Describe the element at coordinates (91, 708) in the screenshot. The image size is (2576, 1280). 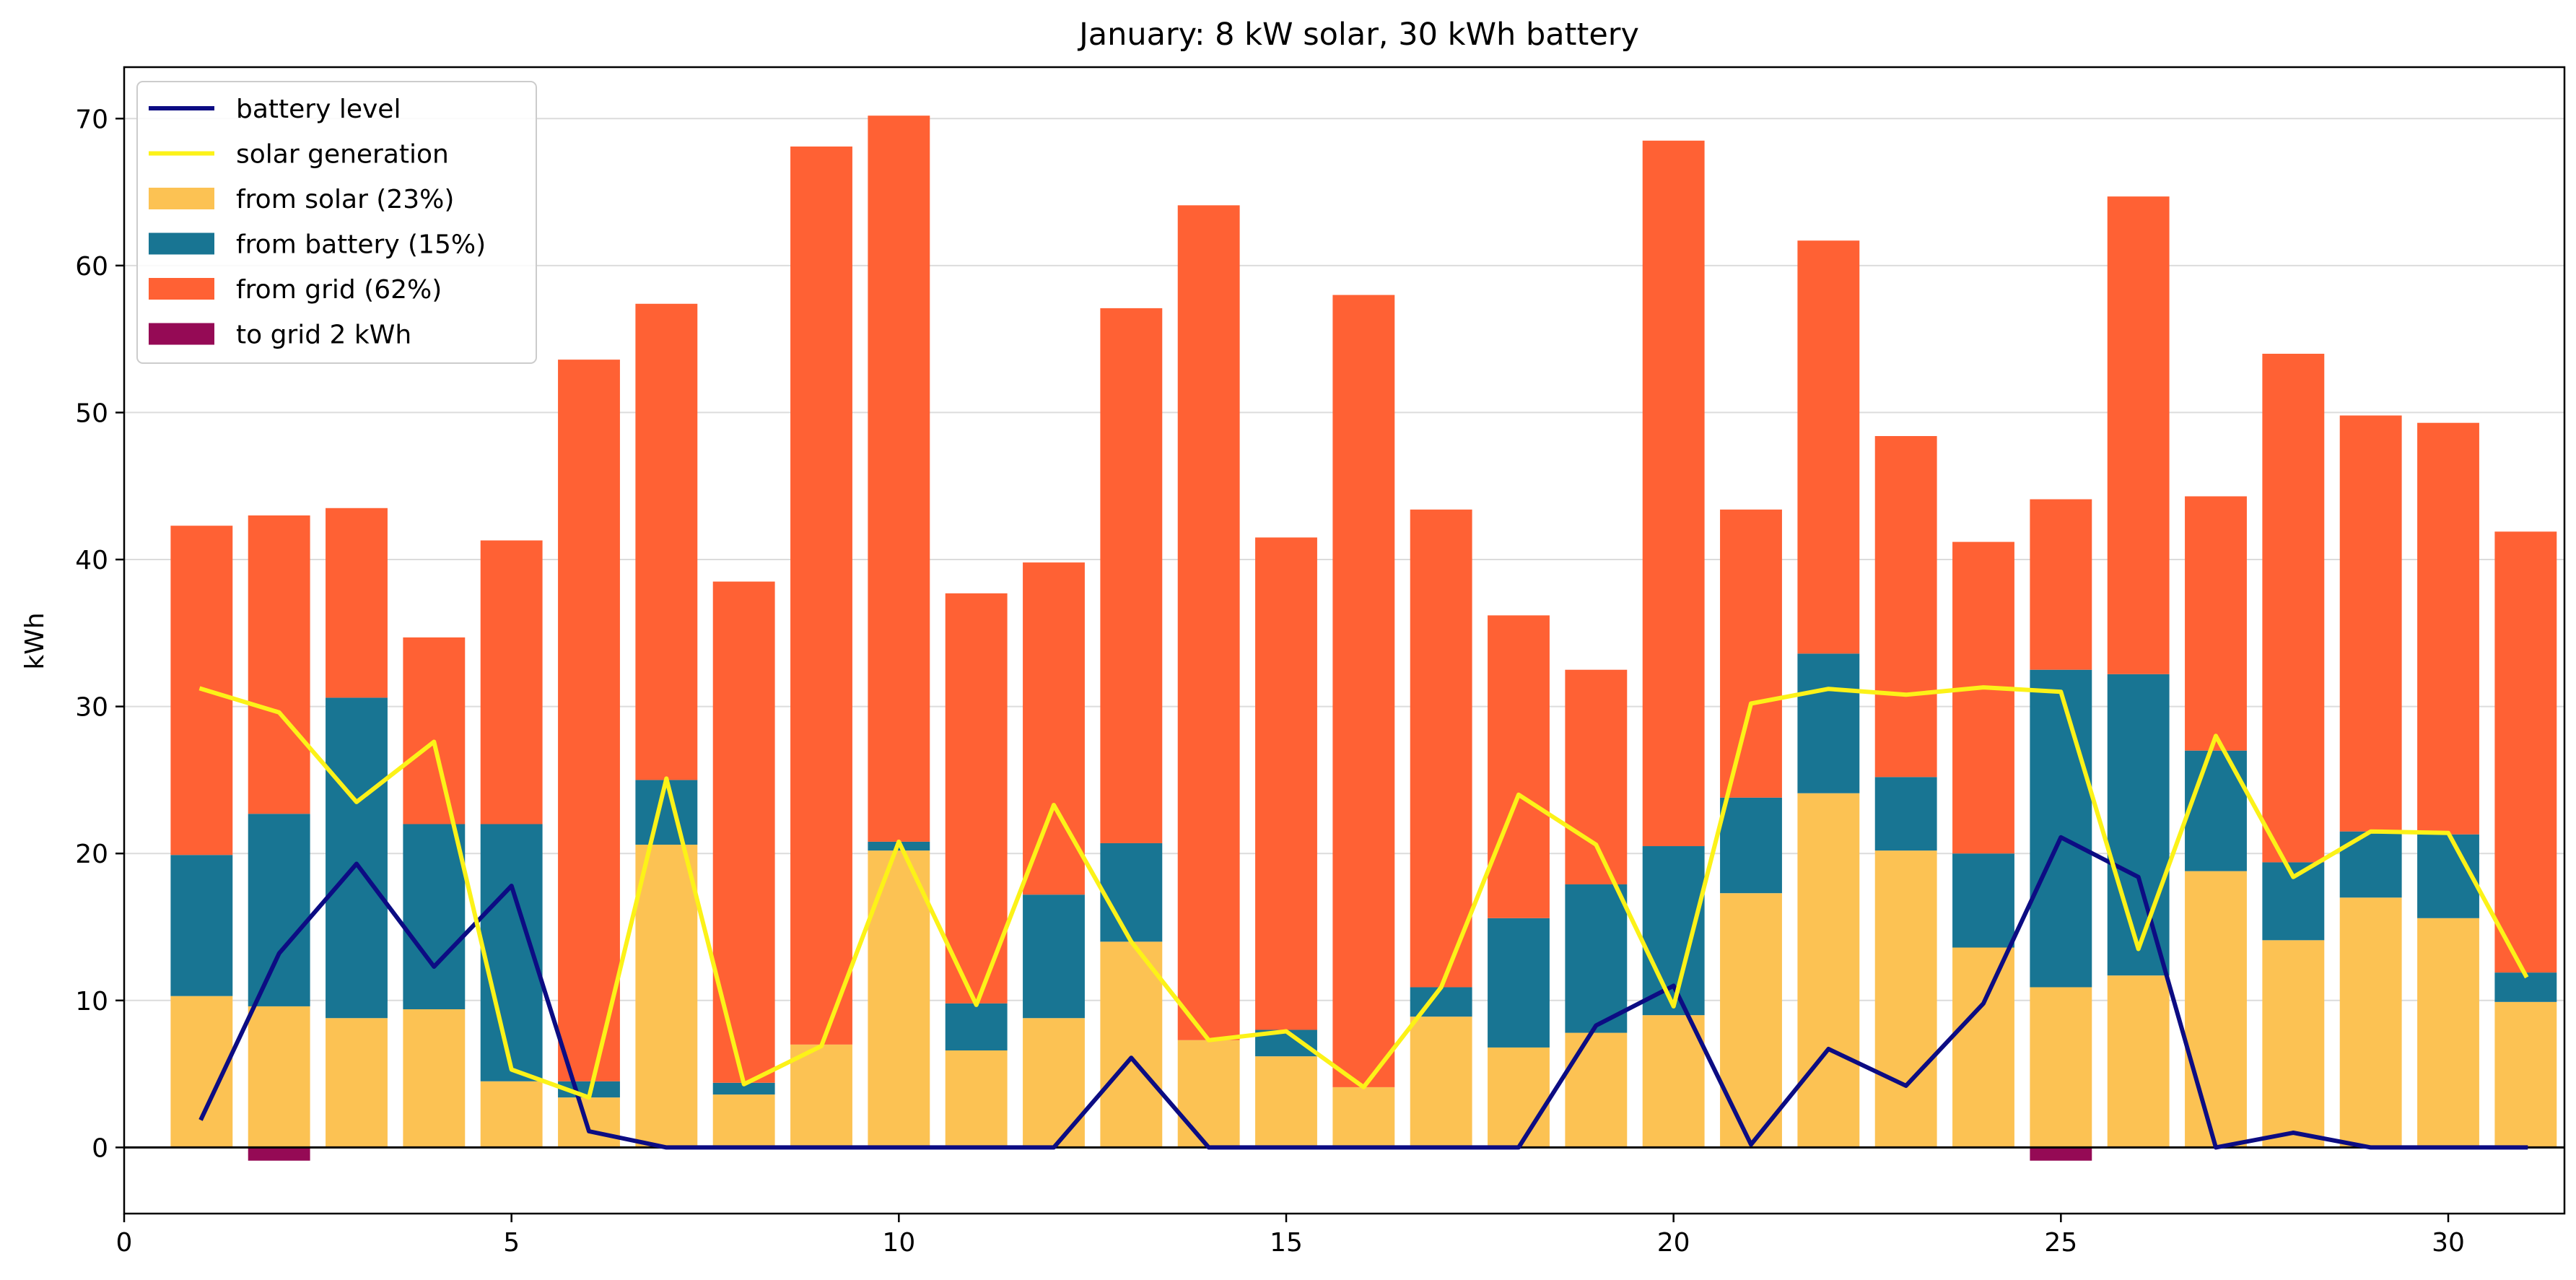
I see `y-tick-label-30: 30` at that location.